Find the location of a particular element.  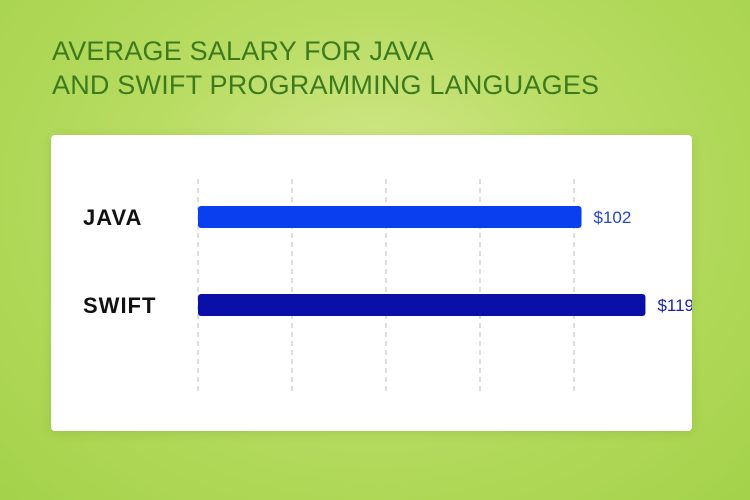

chart-title-line-1: AVERAGE SALARY FOR JAVA is located at coordinates (243, 51).